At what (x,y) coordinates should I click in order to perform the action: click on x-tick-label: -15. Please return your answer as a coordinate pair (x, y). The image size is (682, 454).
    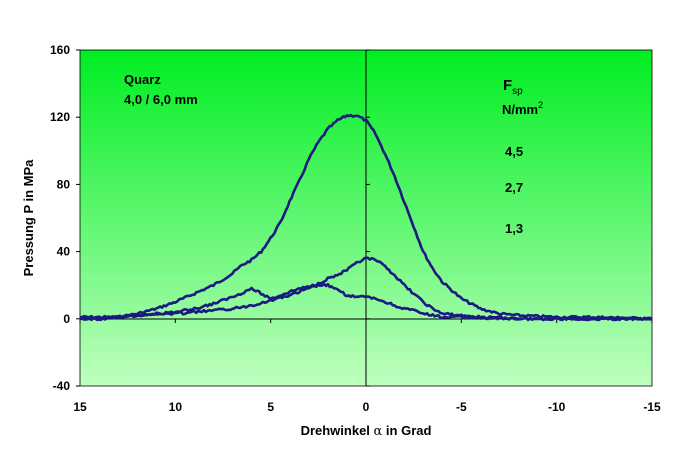
    Looking at the image, I should click on (652, 407).